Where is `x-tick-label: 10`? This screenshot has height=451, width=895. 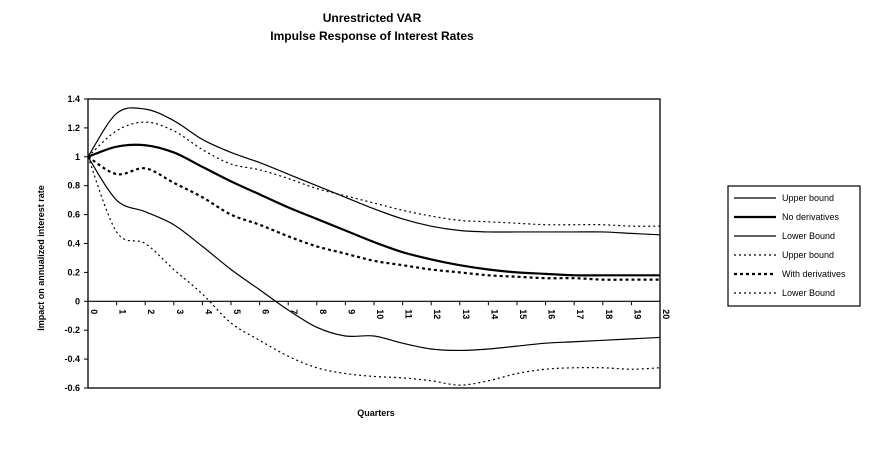 x-tick-label: 10 is located at coordinates (380, 314).